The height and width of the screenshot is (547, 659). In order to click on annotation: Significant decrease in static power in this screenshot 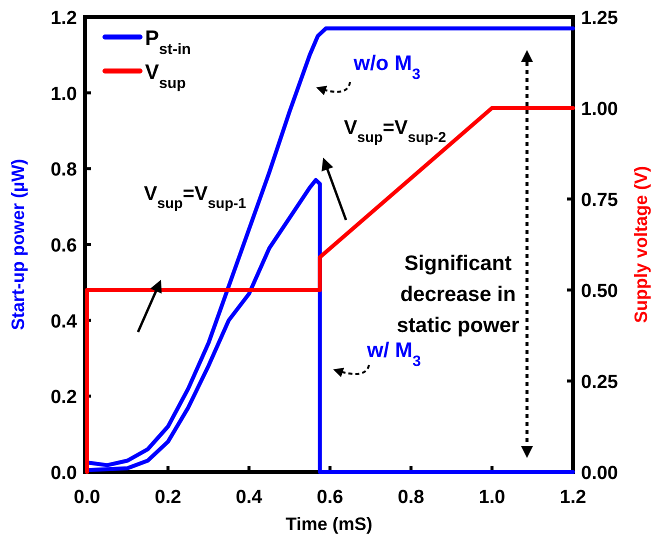, I will do `click(458, 294)`.